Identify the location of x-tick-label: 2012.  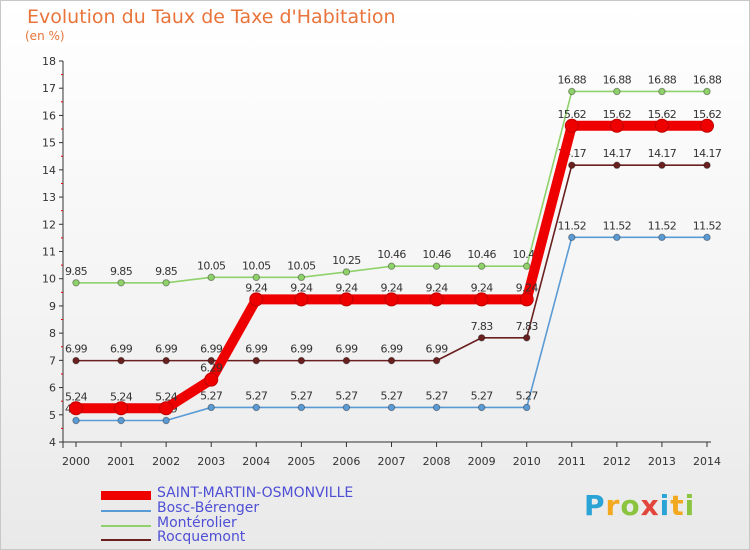
(617, 461).